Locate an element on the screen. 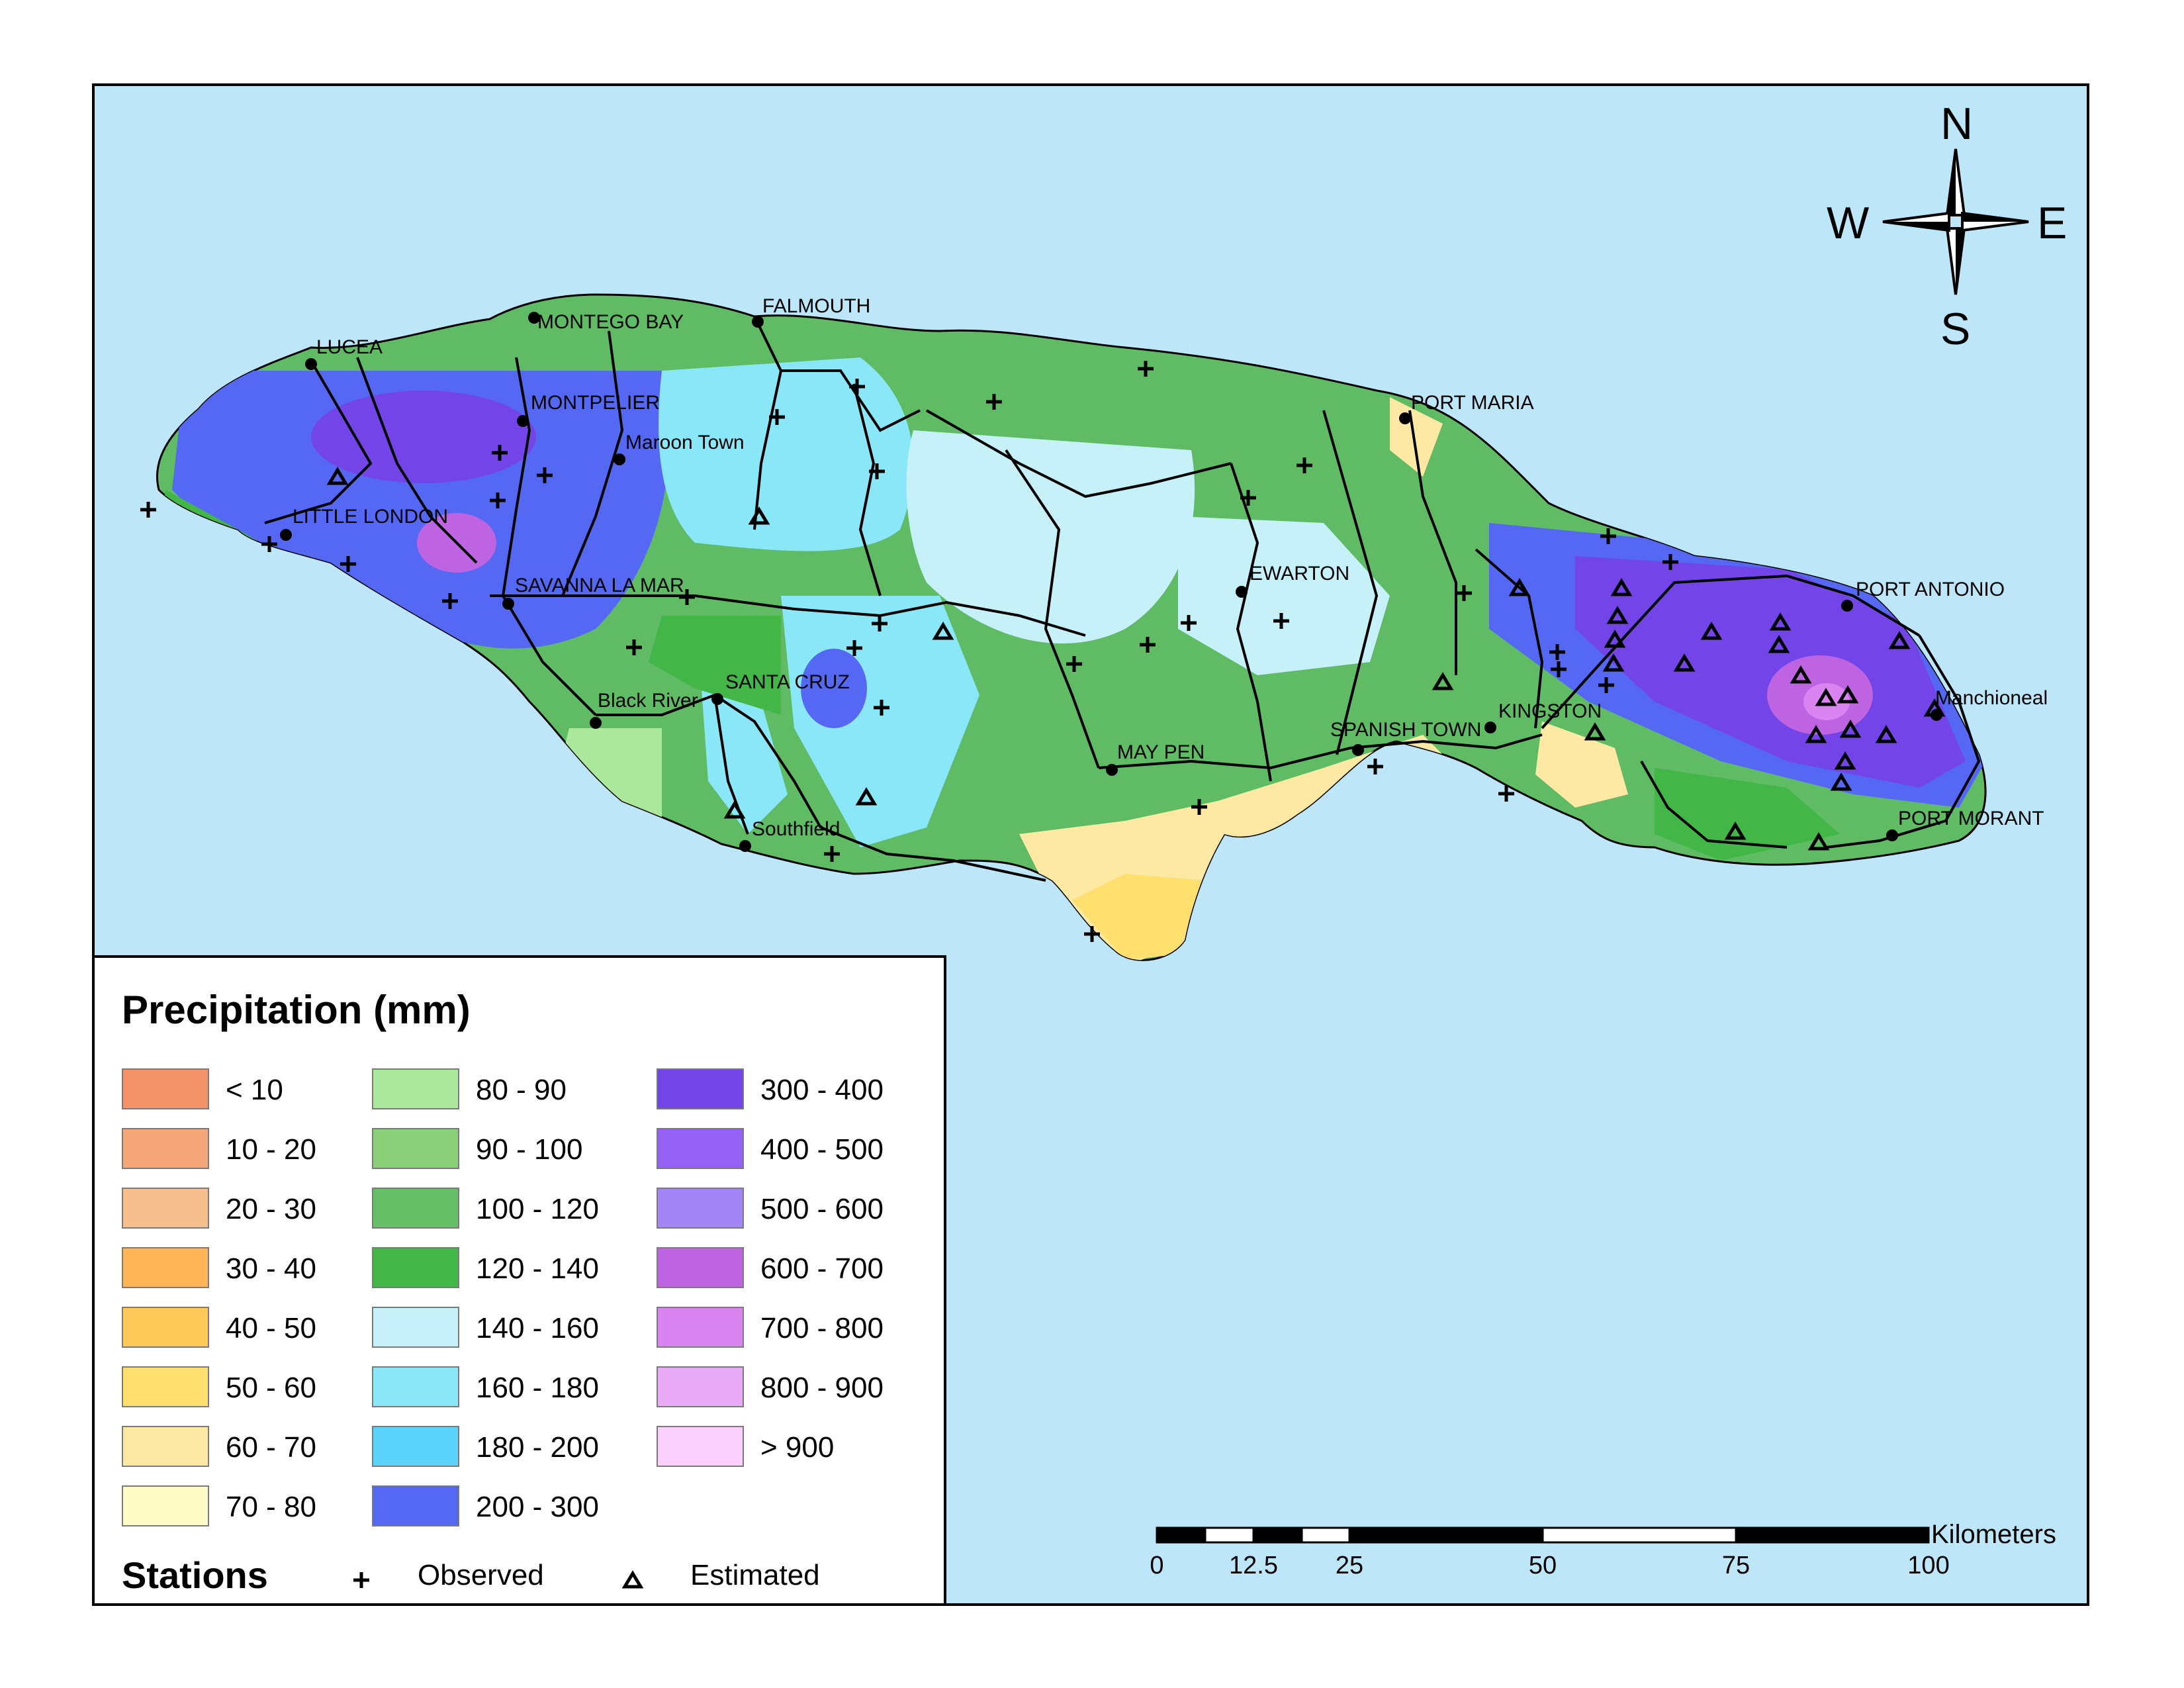 Image resolution: width=2184 pixels, height=1688 pixels. compass-w: W is located at coordinates (1848, 223).